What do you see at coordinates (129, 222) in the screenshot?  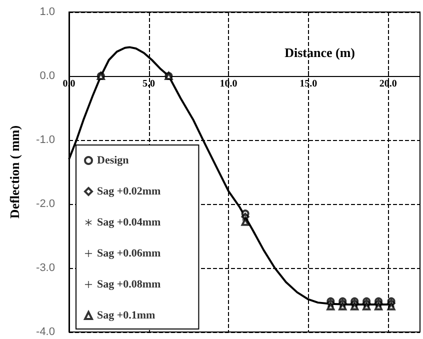 I see `legend-label: Sag +0.04mm` at bounding box center [129, 222].